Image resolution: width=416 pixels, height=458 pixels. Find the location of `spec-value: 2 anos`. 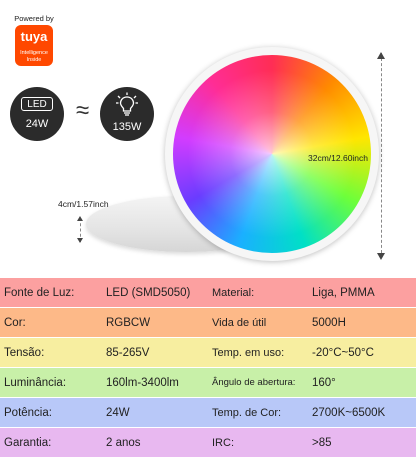

spec-value: 2 anos is located at coordinates (123, 442).